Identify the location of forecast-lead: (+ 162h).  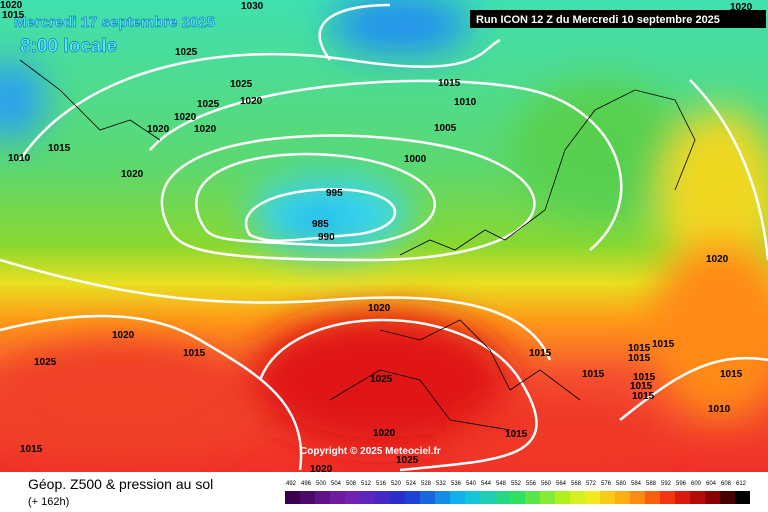
(48, 502).